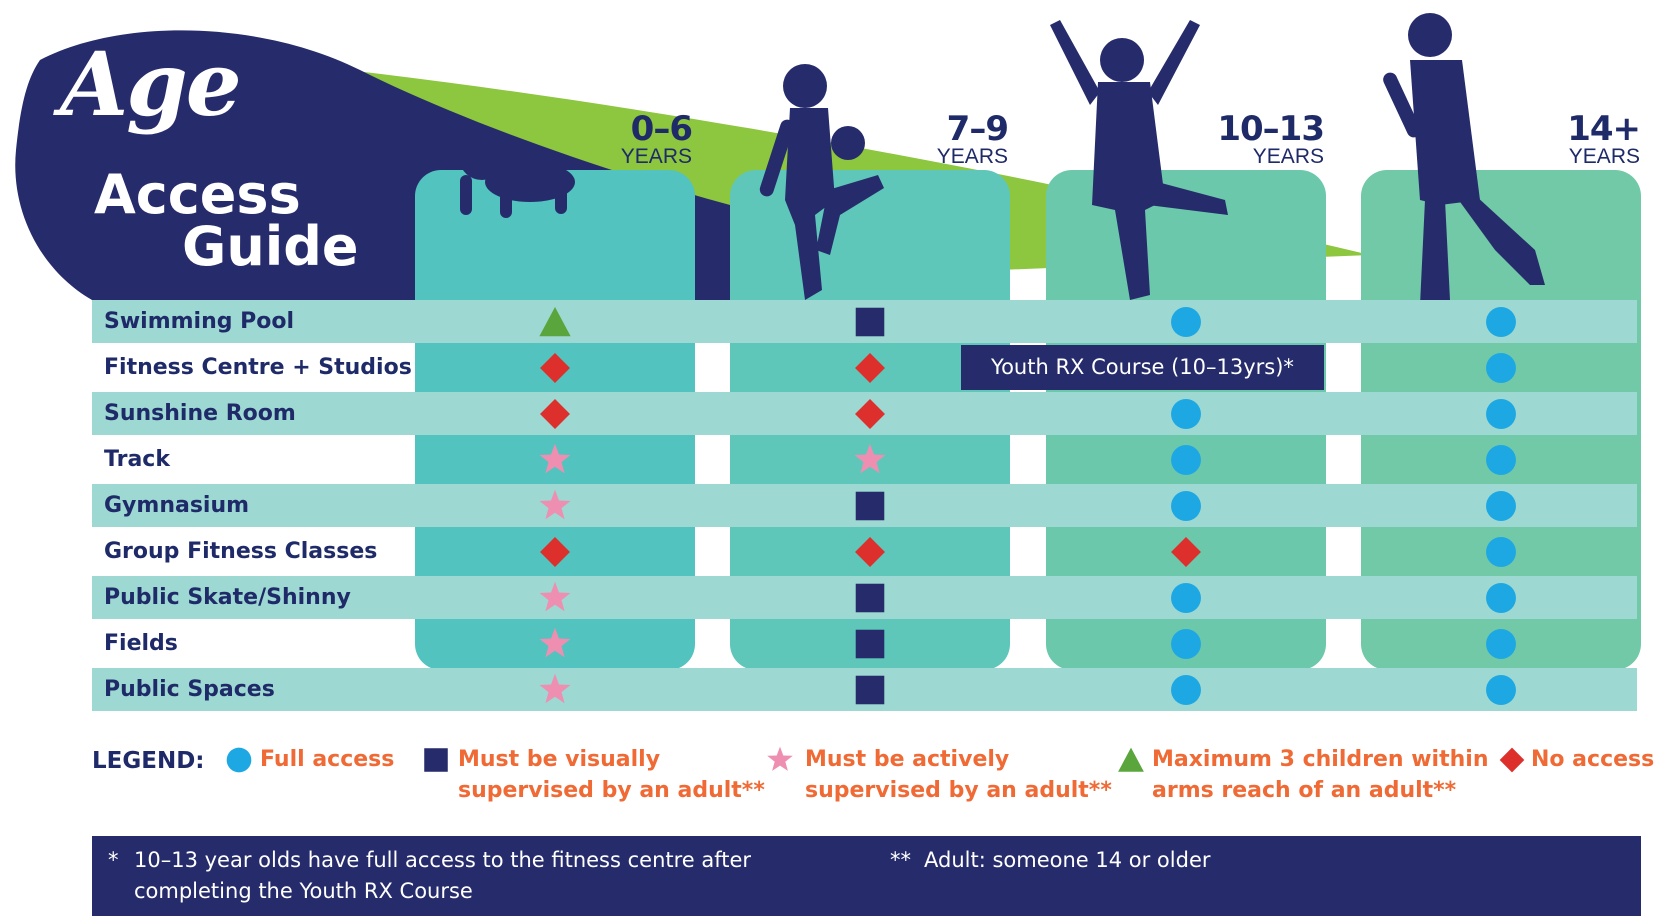  I want to click on legend-triangle-icon, so click(1131, 760).